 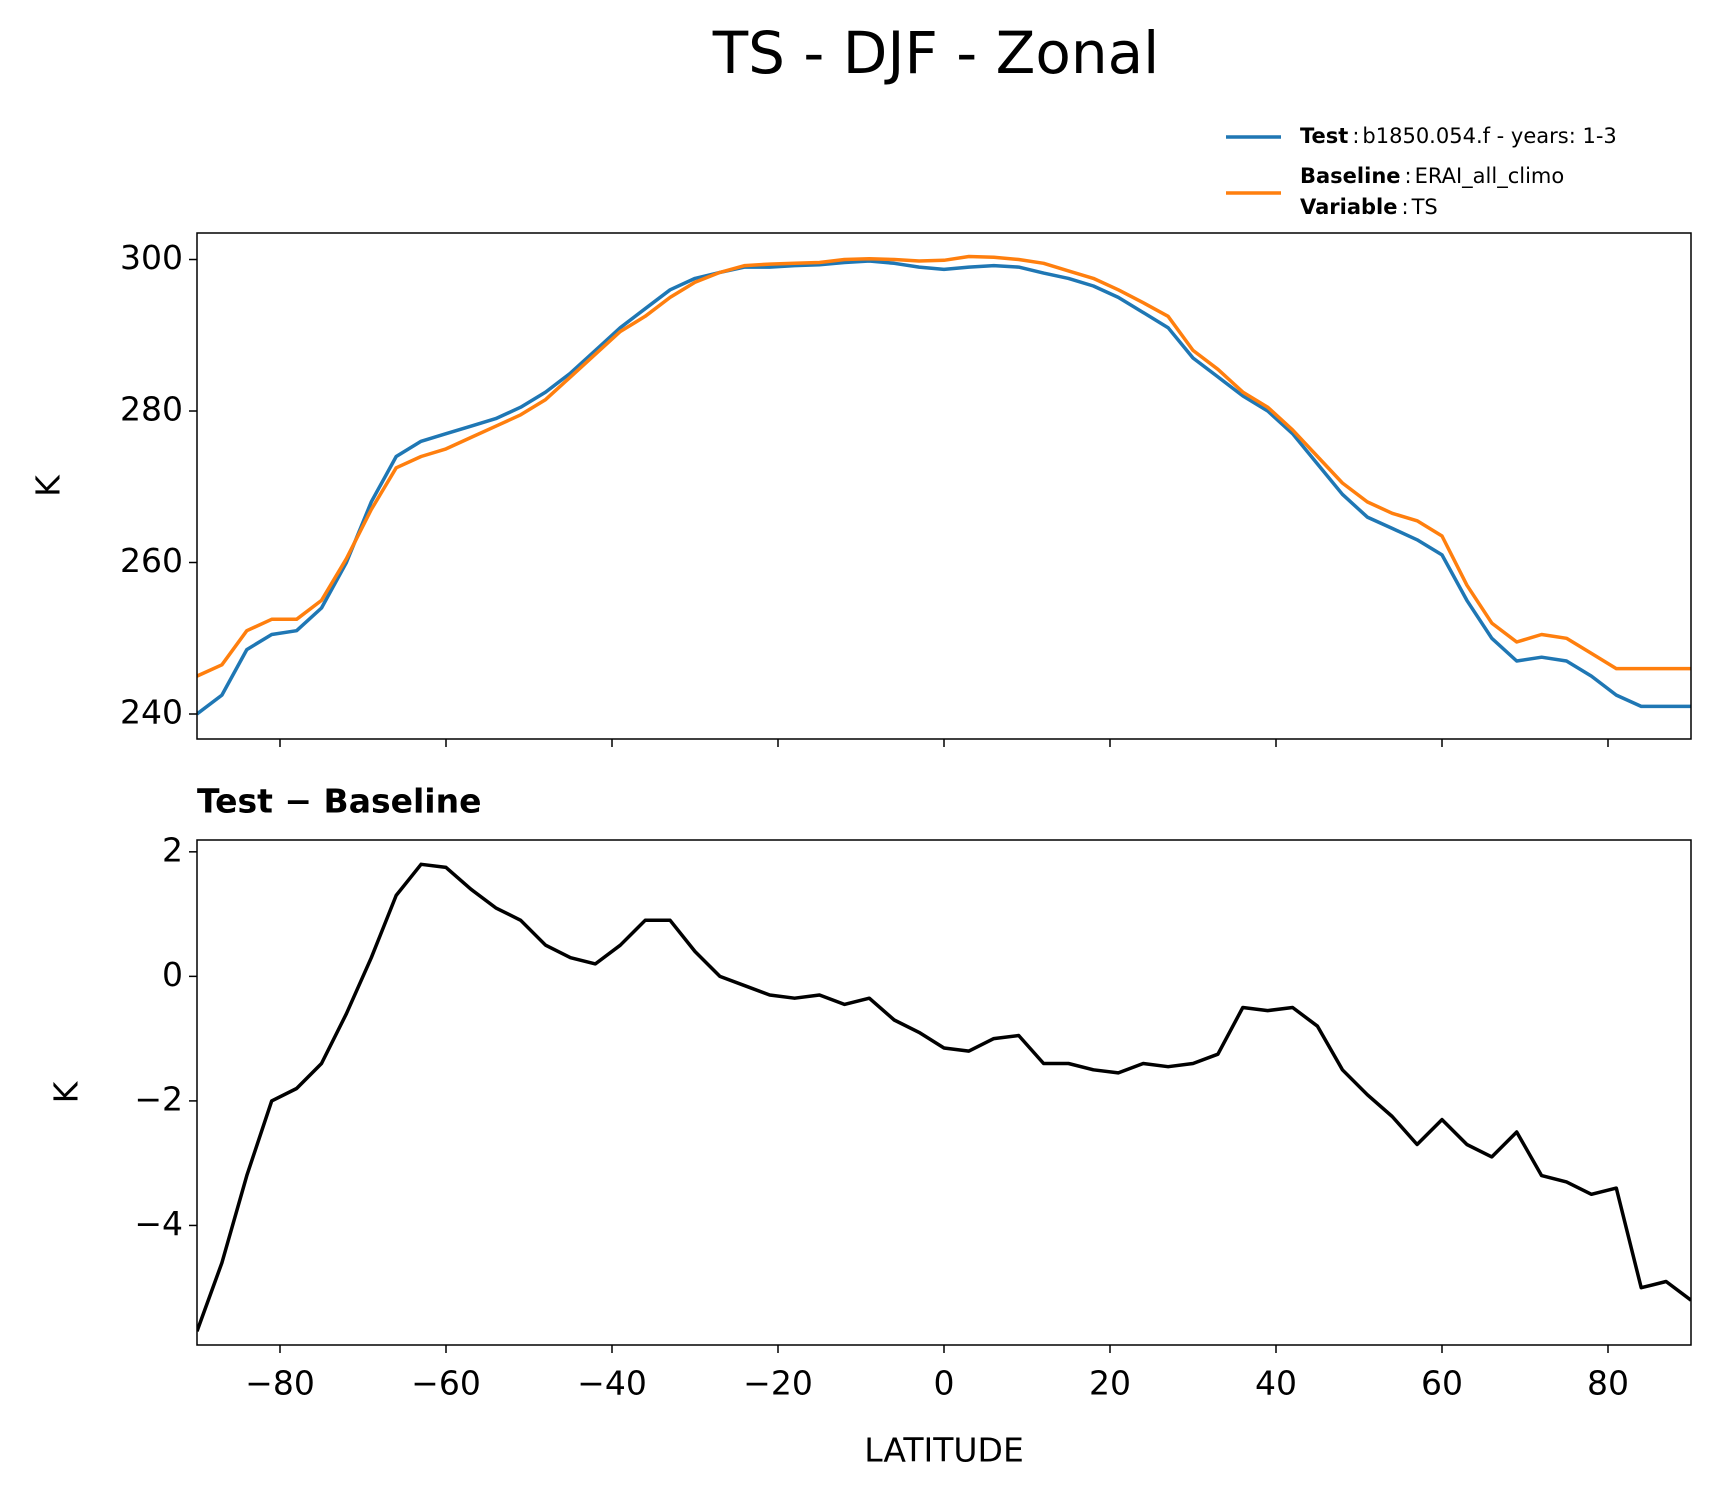 What do you see at coordinates (339, 801) in the screenshot?
I see `subplot-title: Test − Baseline` at bounding box center [339, 801].